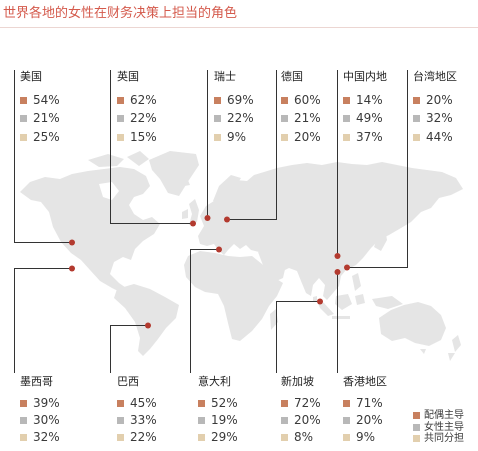  Describe the element at coordinates (190, 212) in the screenshot. I see `british-isles` at that location.